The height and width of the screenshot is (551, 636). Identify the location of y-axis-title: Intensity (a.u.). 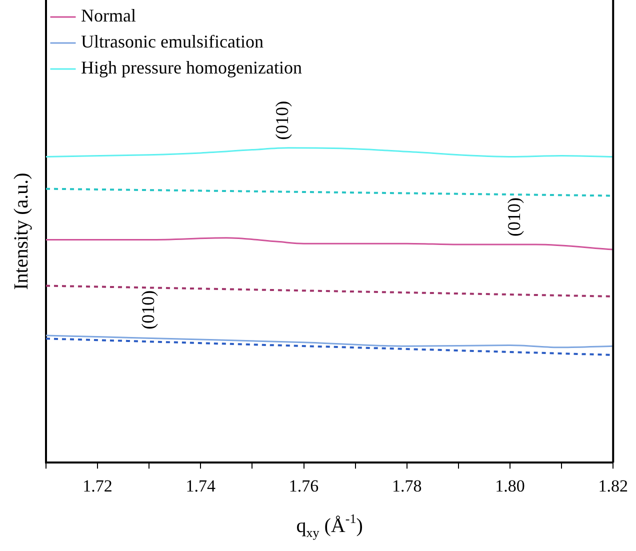
(21, 231).